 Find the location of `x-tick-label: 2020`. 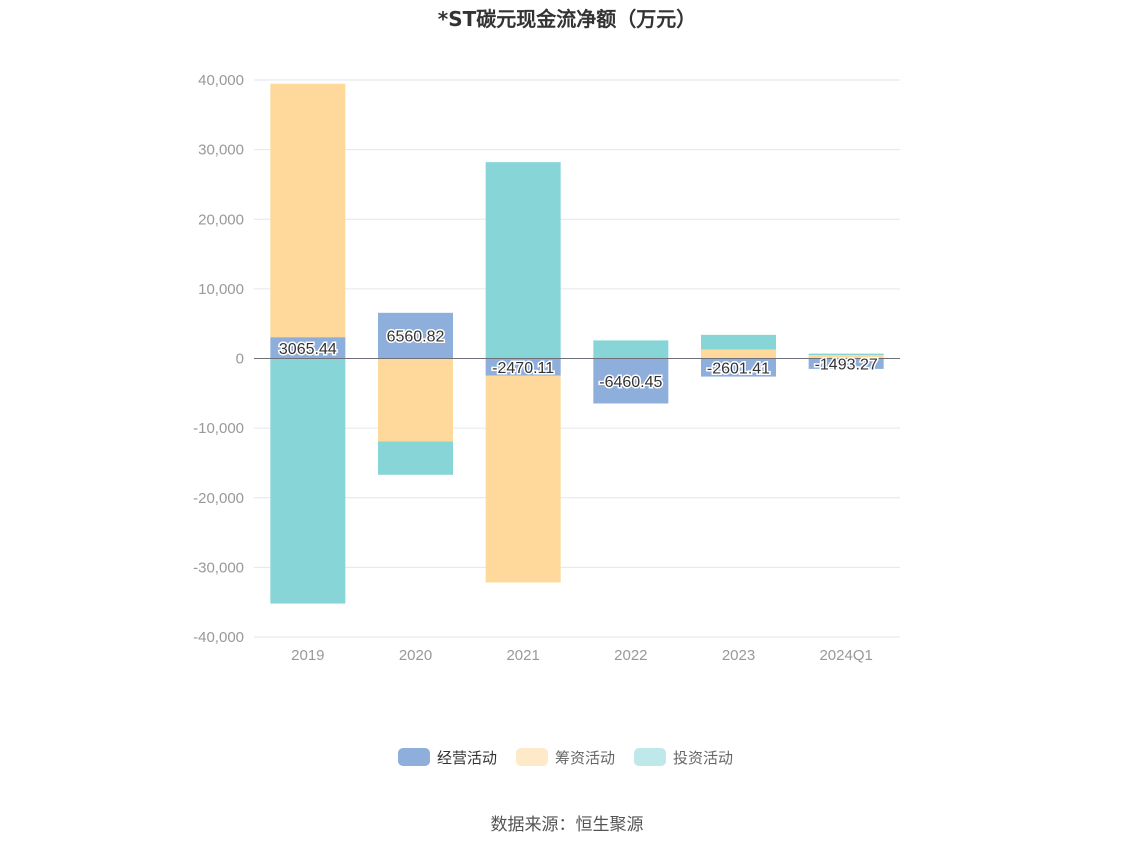

x-tick-label: 2020 is located at coordinates (415, 655).